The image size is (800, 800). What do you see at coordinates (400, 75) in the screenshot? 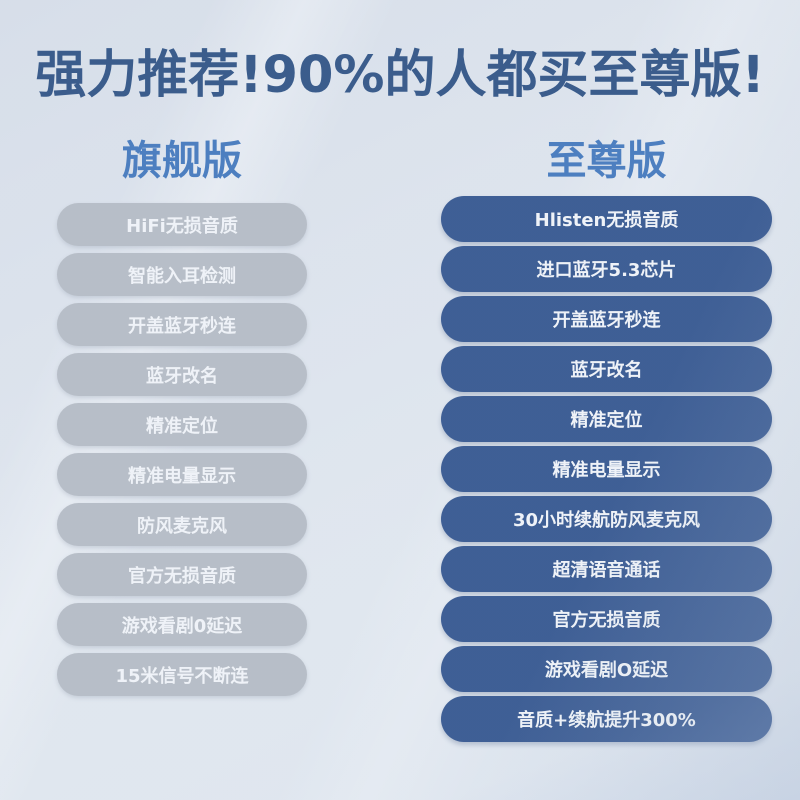
I see `page-title: 强力推荐!90%的人都买至尊版!` at bounding box center [400, 75].